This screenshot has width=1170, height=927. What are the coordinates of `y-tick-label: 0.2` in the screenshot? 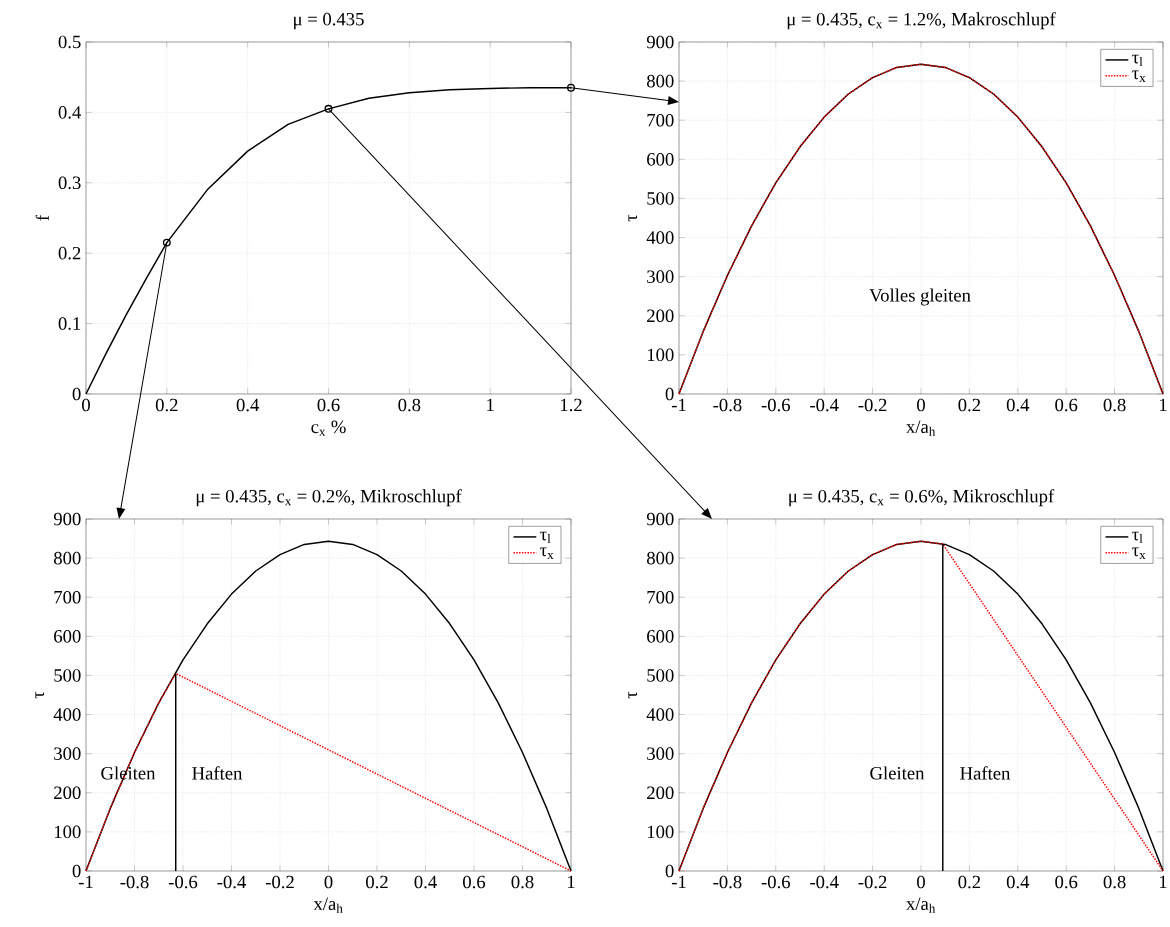 It's located at (69, 253).